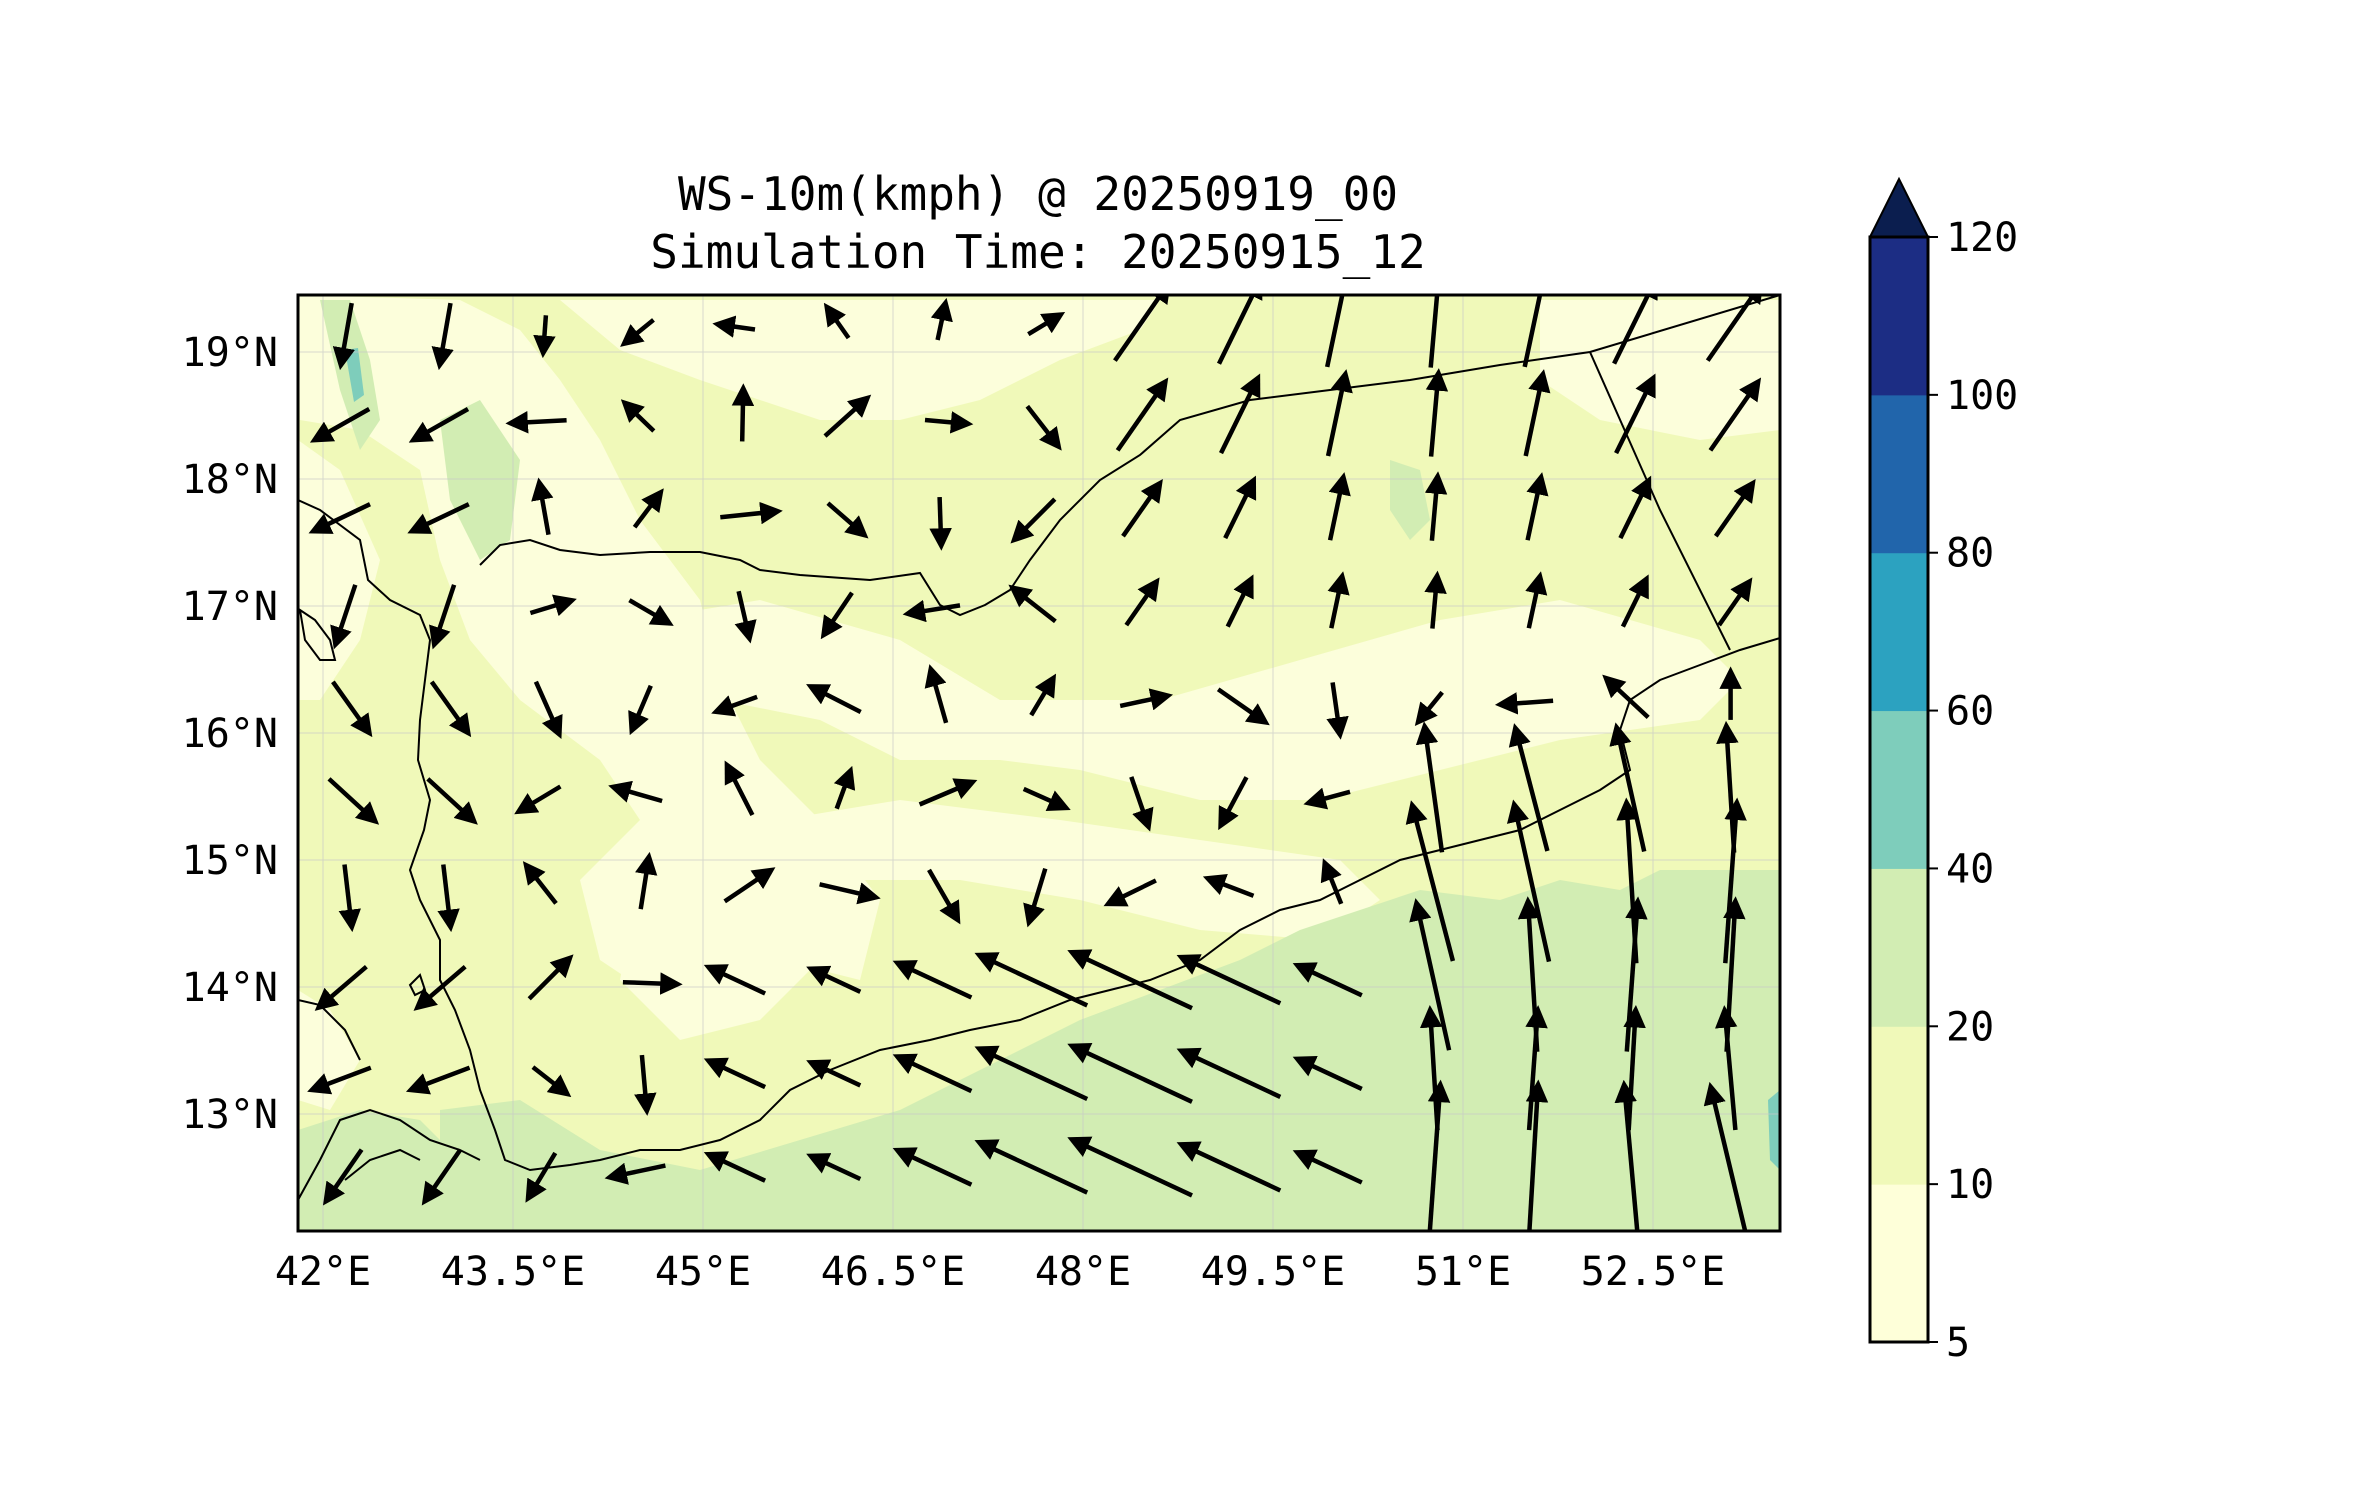  What do you see at coordinates (230, 988) in the screenshot?
I see `lat-tick-label: 14°N` at bounding box center [230, 988].